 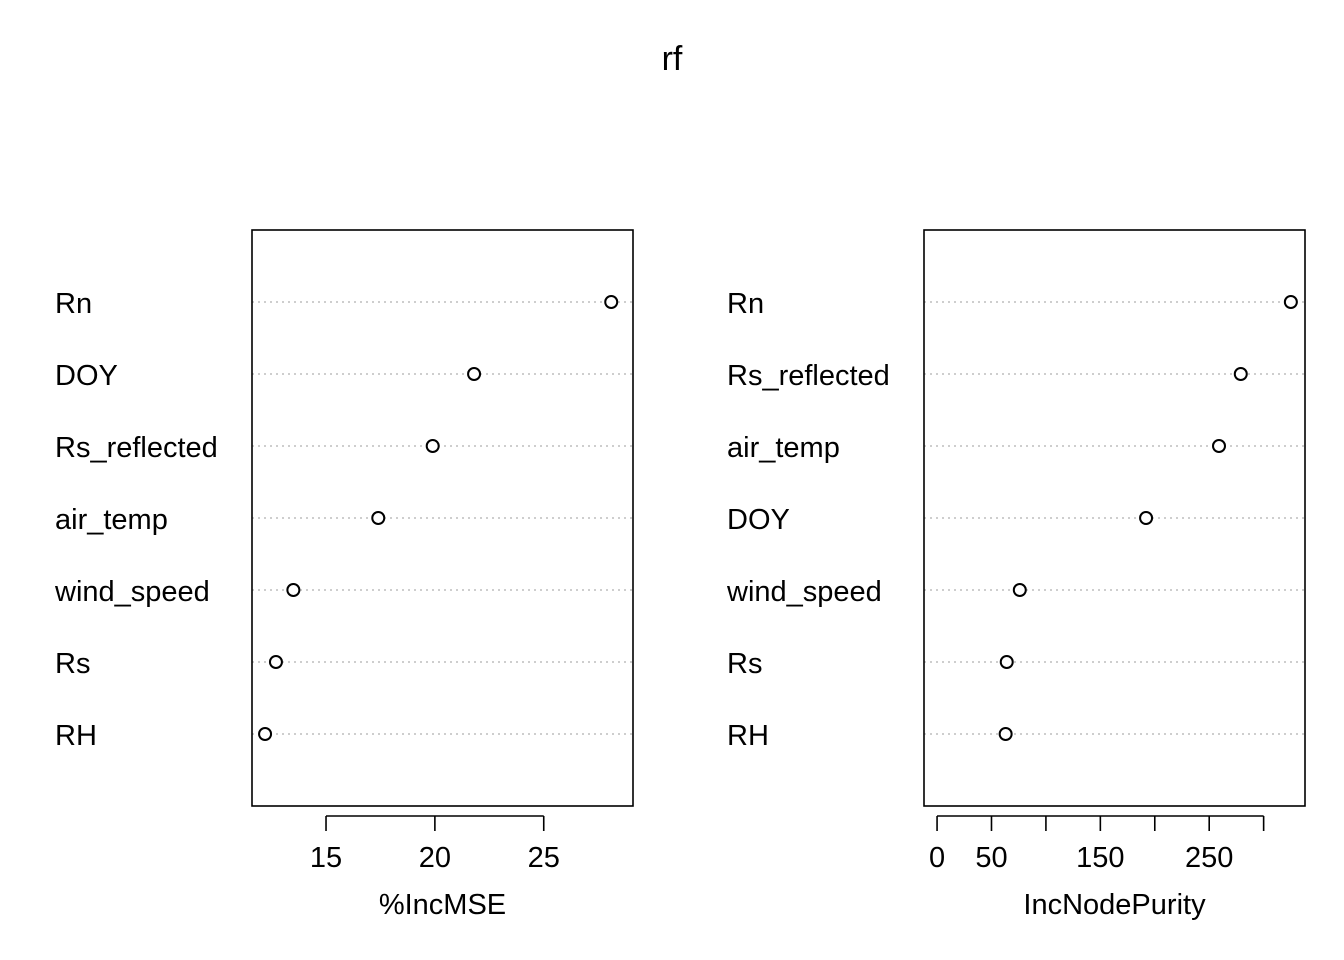 What do you see at coordinates (1209, 858) in the screenshot?
I see `x-tick-label: 250` at bounding box center [1209, 858].